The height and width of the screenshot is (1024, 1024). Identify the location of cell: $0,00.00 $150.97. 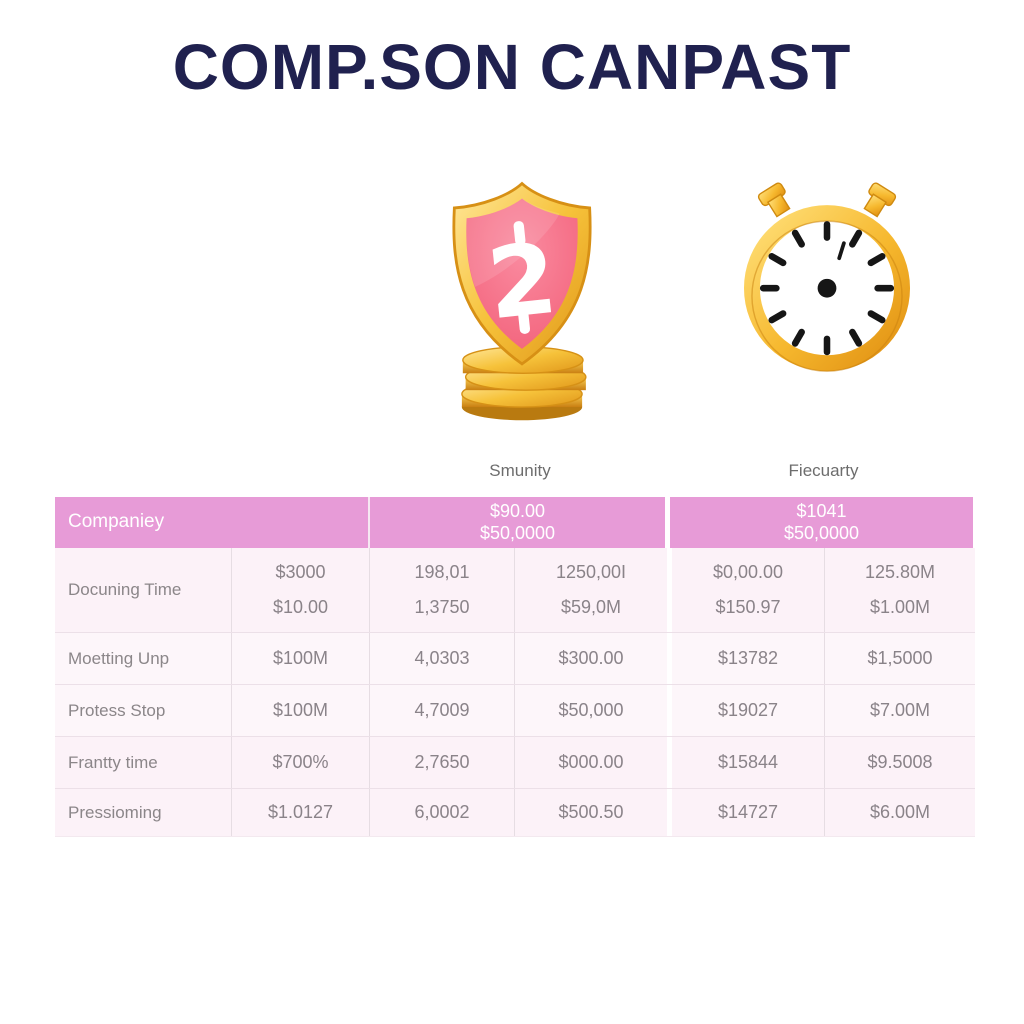
(748, 590).